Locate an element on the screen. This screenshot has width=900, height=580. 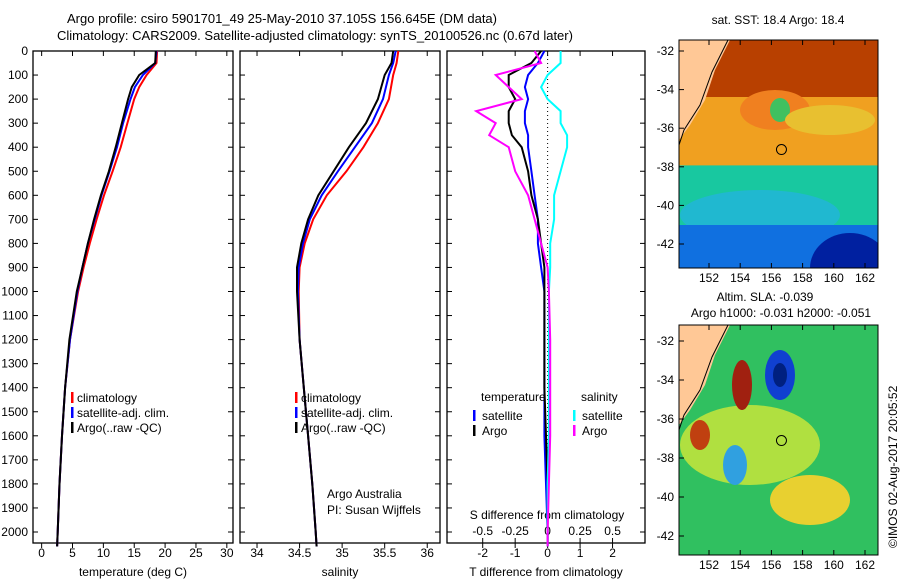
map-frame is located at coordinates (778, 440).